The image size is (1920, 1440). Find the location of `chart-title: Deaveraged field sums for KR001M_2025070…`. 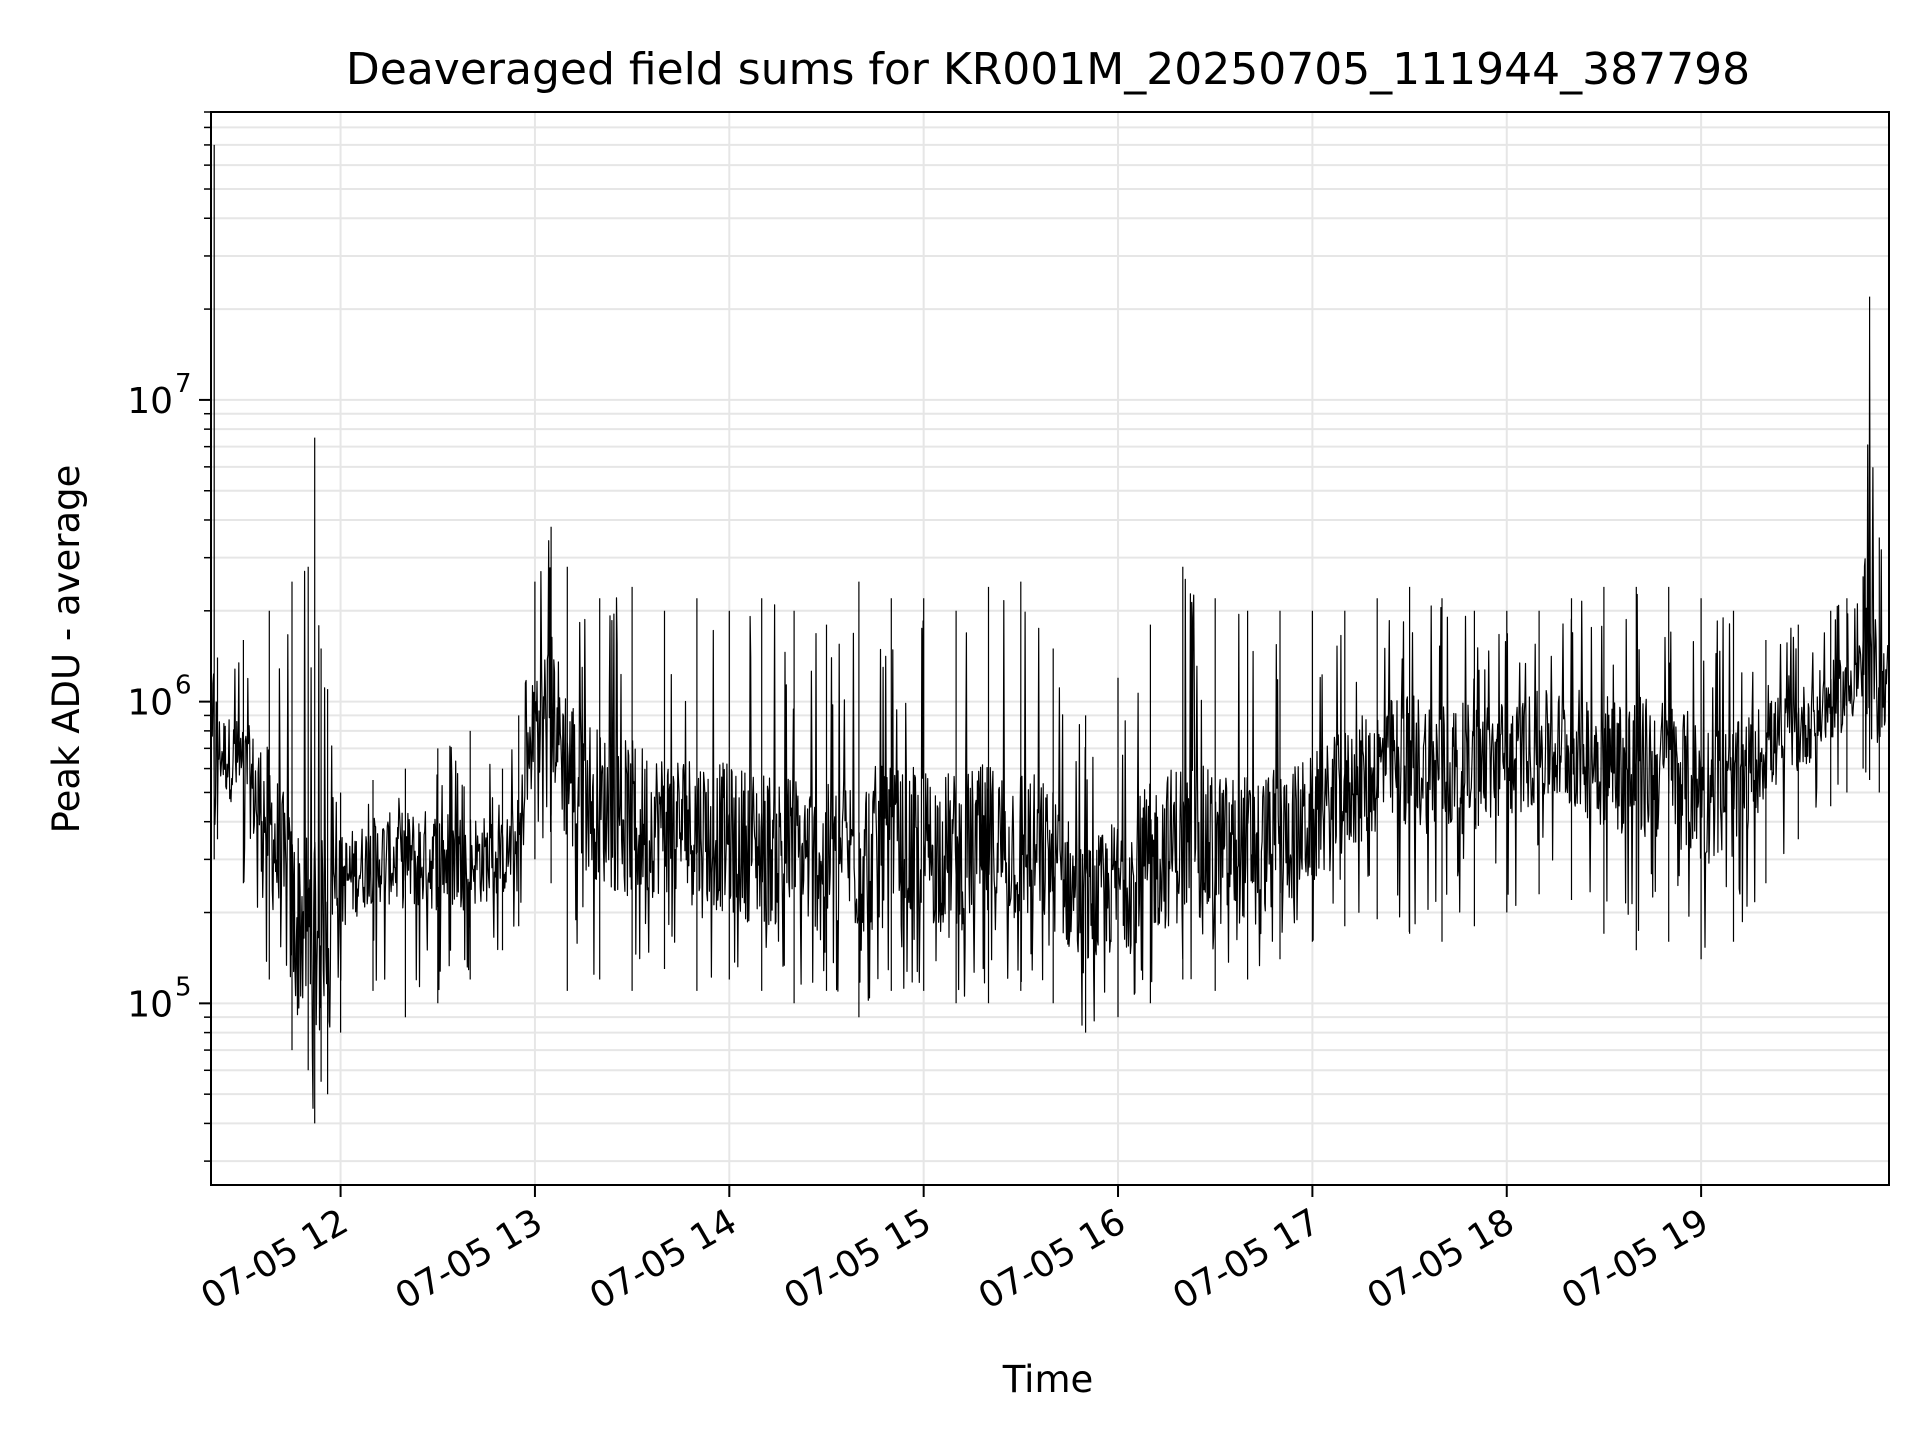

chart-title: Deaveraged field sums for KR001M_2025070… is located at coordinates (1048, 69).